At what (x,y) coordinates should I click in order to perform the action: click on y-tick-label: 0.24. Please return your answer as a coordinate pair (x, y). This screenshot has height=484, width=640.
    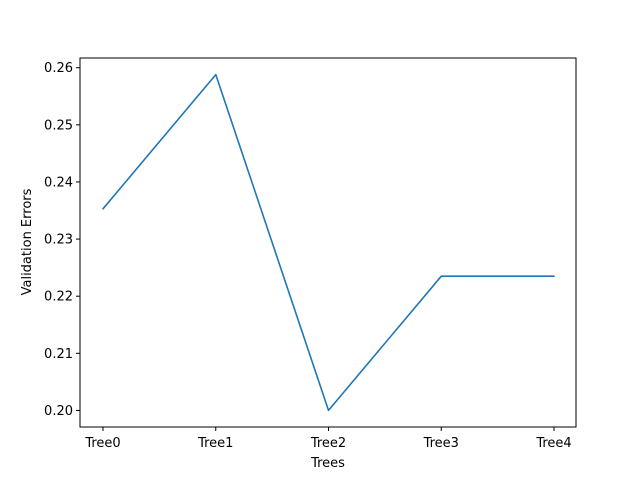
    Looking at the image, I should click on (58, 182).